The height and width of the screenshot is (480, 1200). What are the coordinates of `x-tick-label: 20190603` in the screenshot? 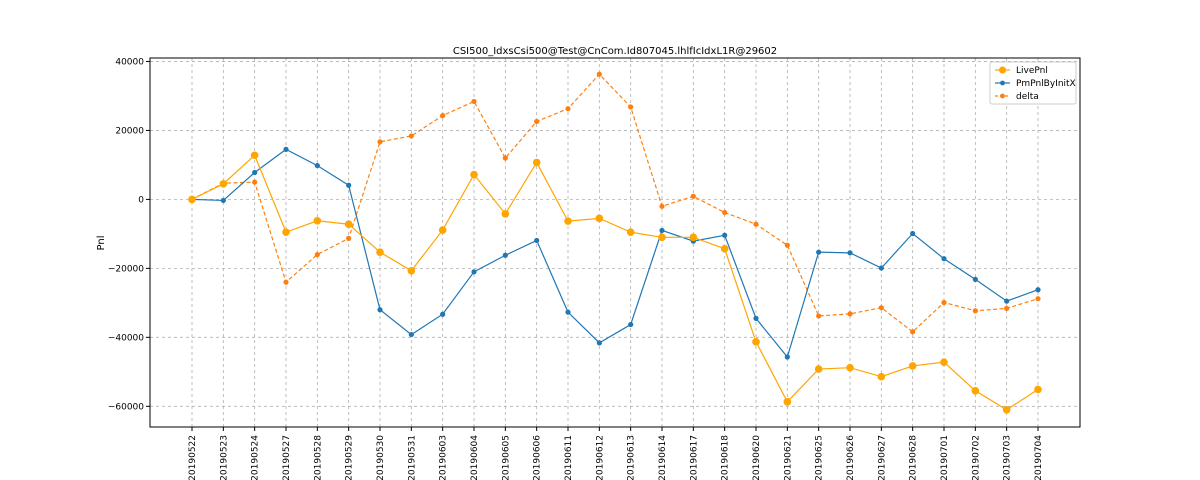 It's located at (444, 457).